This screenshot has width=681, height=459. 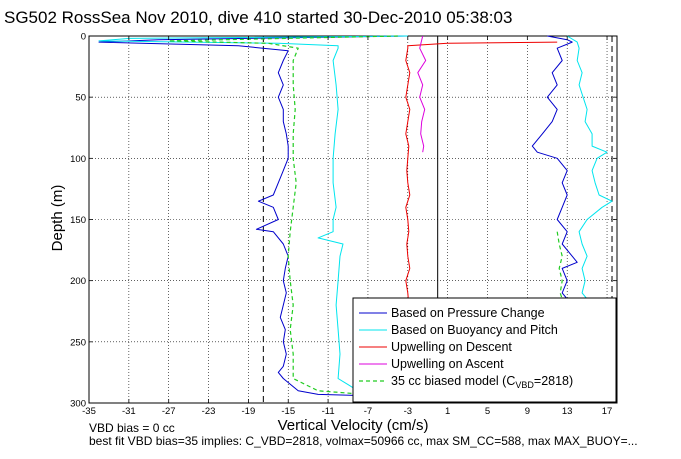 What do you see at coordinates (451, 347) in the screenshot?
I see `legend-label-upwelling-descent: Upwelling on Descent` at bounding box center [451, 347].